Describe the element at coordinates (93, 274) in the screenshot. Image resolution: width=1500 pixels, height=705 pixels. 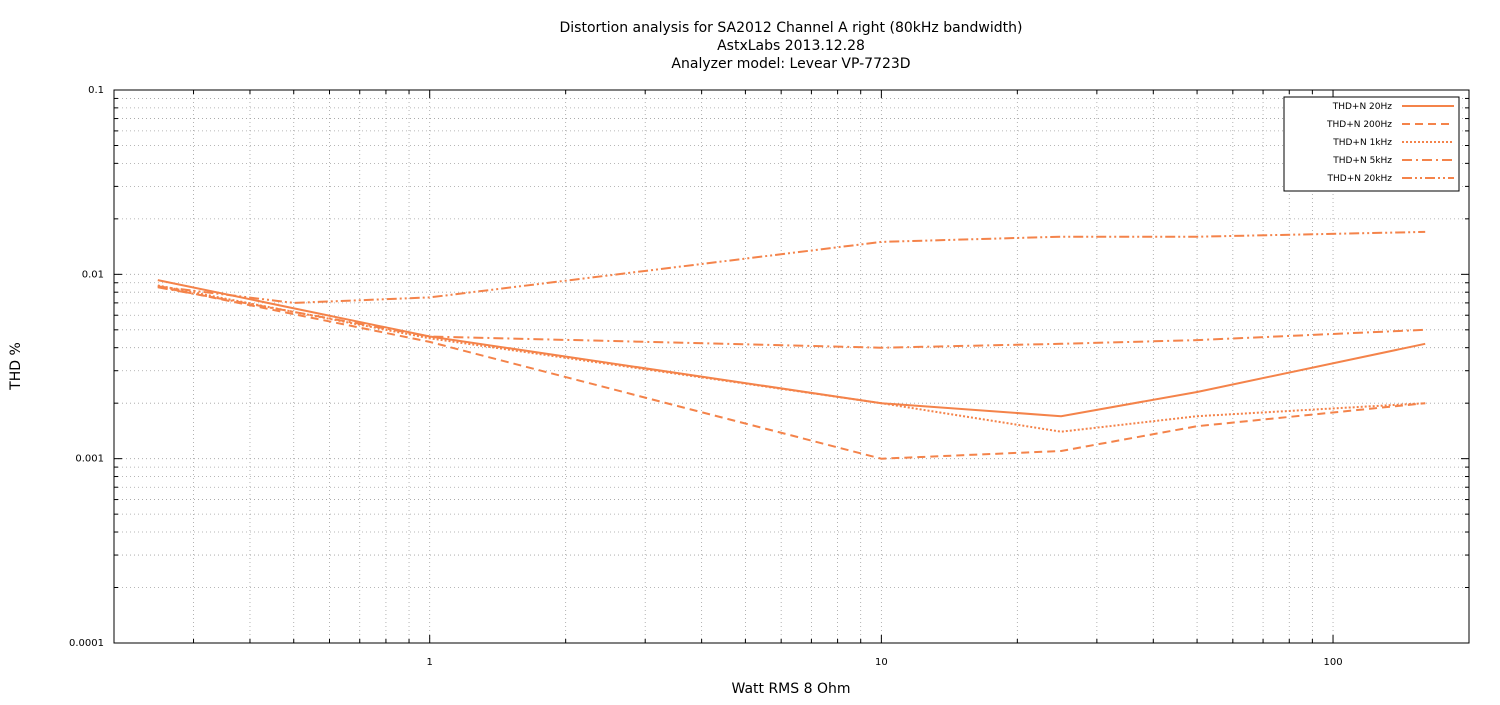
I see `y-tick-label: 0.01` at that location.